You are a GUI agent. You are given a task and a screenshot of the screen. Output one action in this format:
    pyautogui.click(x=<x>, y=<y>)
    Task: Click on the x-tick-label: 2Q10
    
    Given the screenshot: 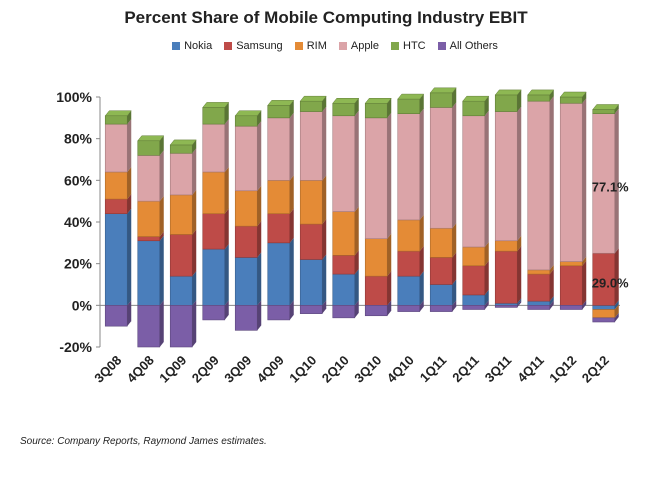 What is the action you would take?
    pyautogui.click(x=335, y=369)
    